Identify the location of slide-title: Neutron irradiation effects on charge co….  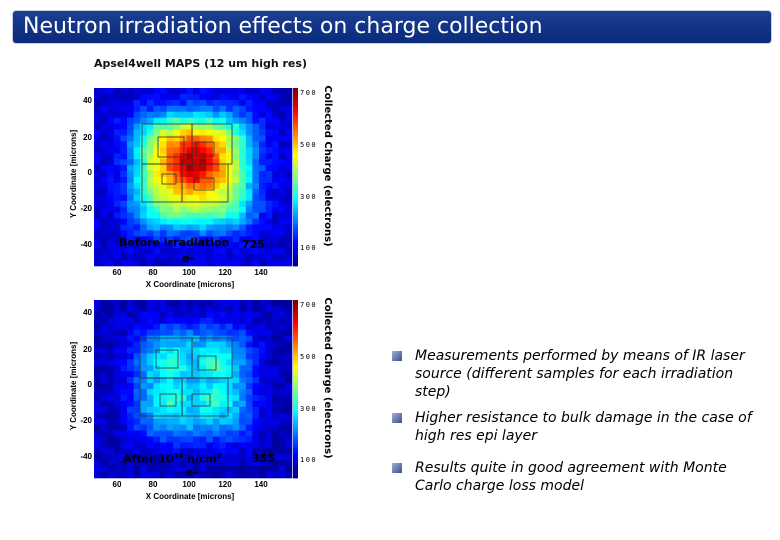
(283, 26).